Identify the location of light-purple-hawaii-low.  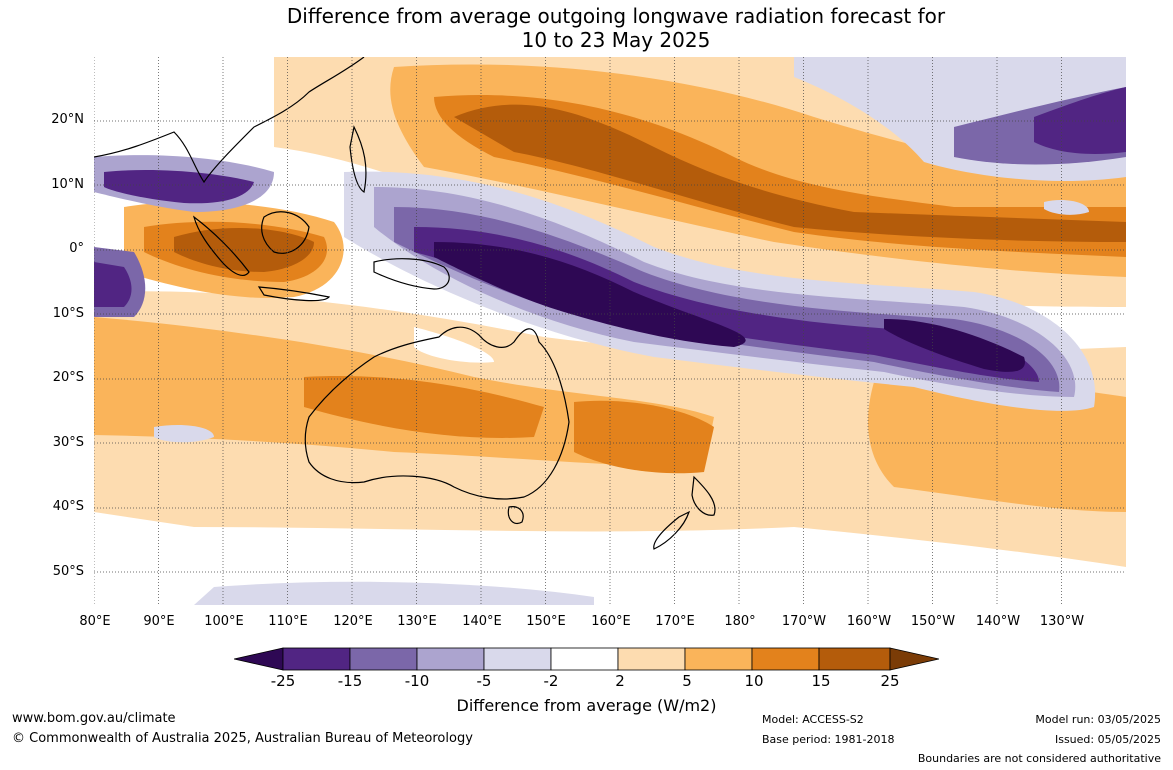
(1066, 207).